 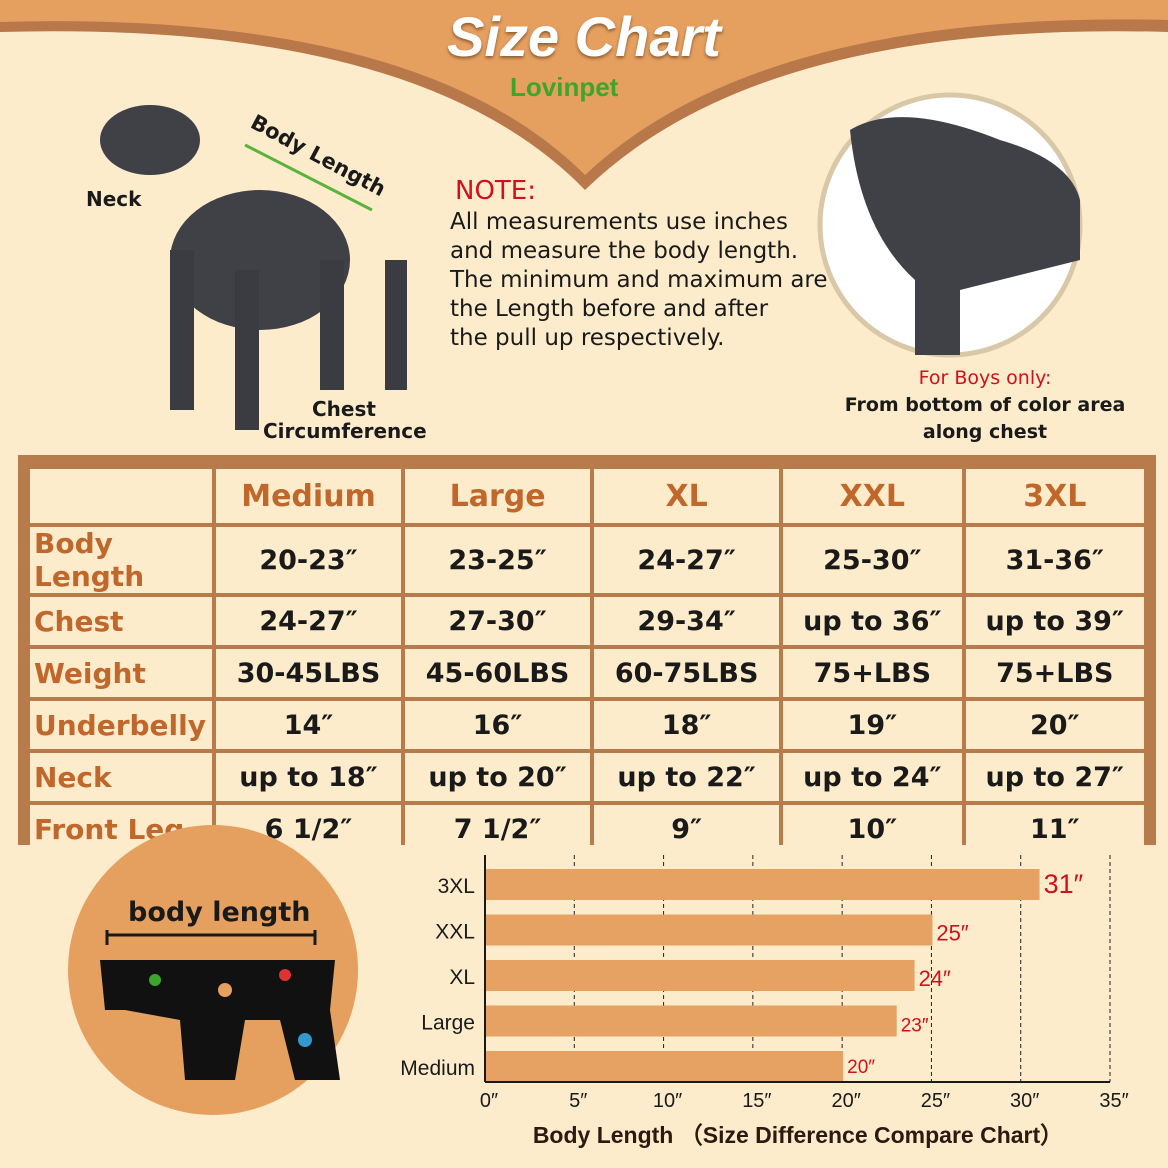 What do you see at coordinates (935, 978) in the screenshot?
I see `bar-data-label: 24″` at bounding box center [935, 978].